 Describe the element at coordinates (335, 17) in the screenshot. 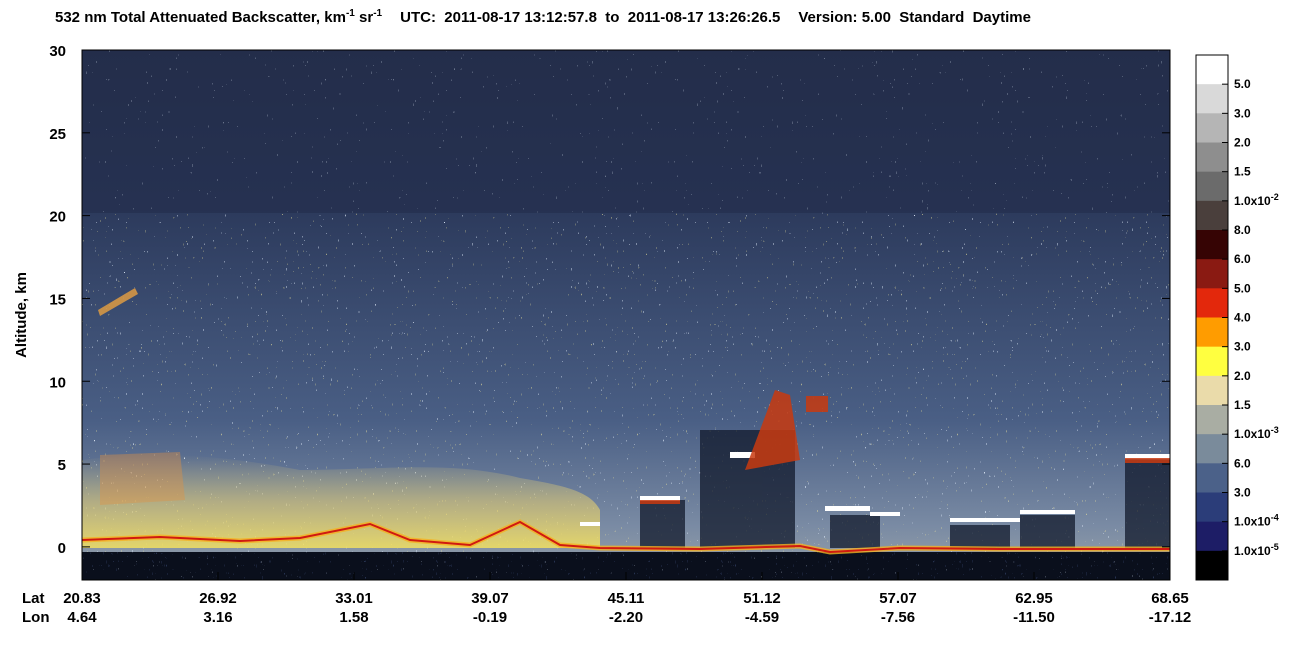

I see `title-unit: km` at that location.